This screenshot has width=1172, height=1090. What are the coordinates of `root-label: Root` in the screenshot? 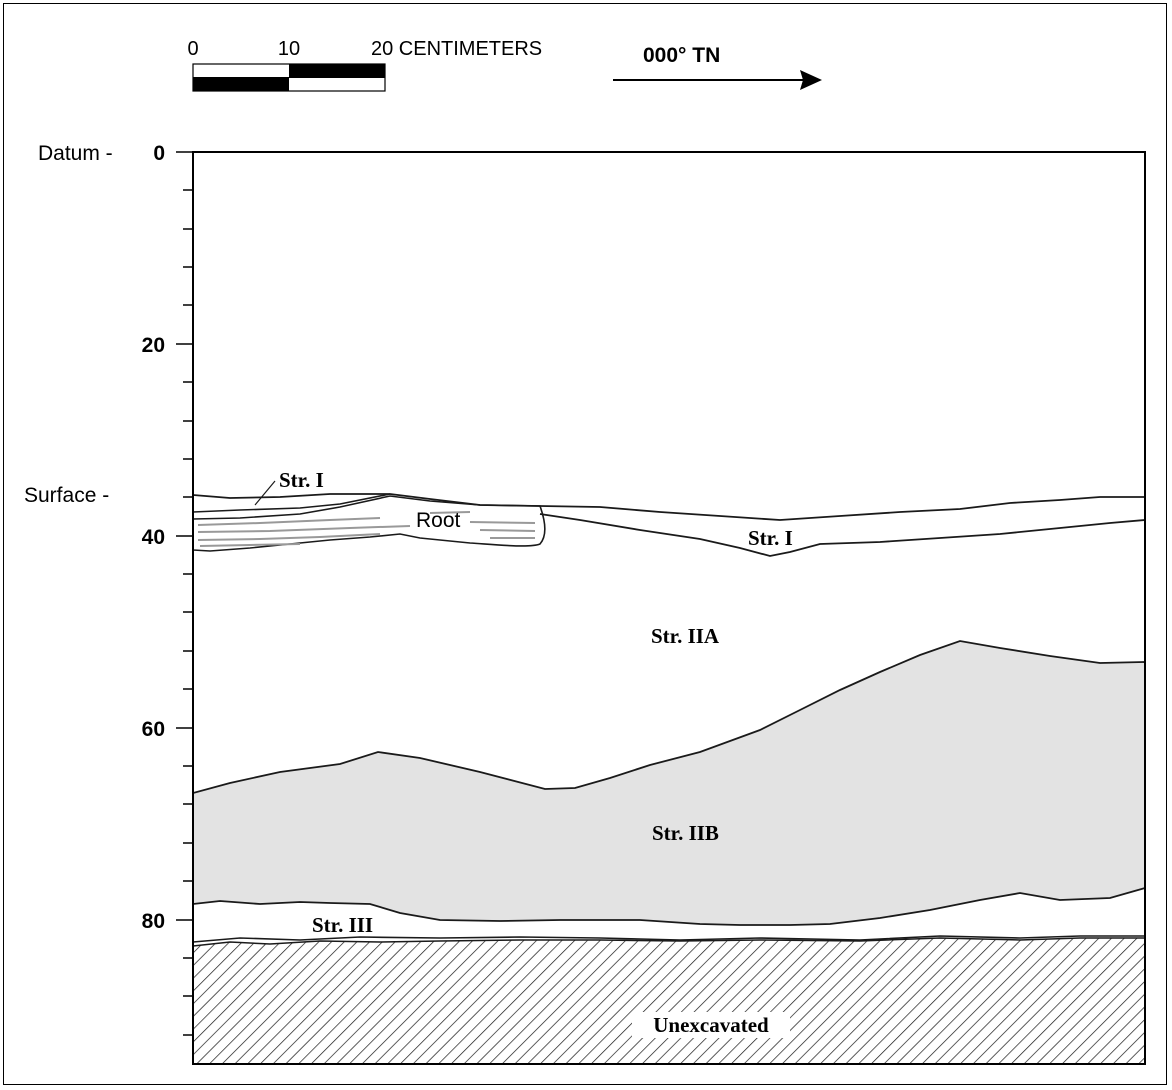 It's located at (438, 520).